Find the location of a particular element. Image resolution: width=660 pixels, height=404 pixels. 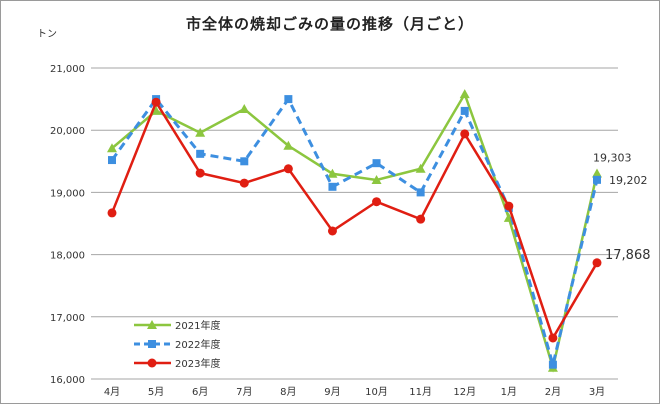

legend-entry: 2021年度 is located at coordinates (197, 325).